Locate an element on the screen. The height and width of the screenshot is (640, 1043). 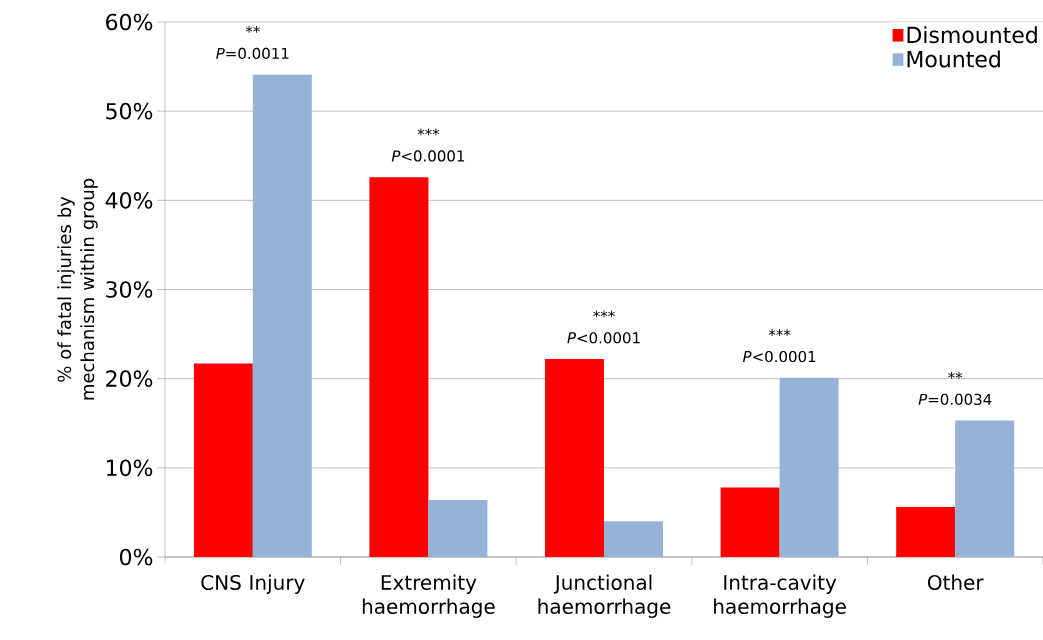
y-tick-label: 60% is located at coordinates (129, 22).